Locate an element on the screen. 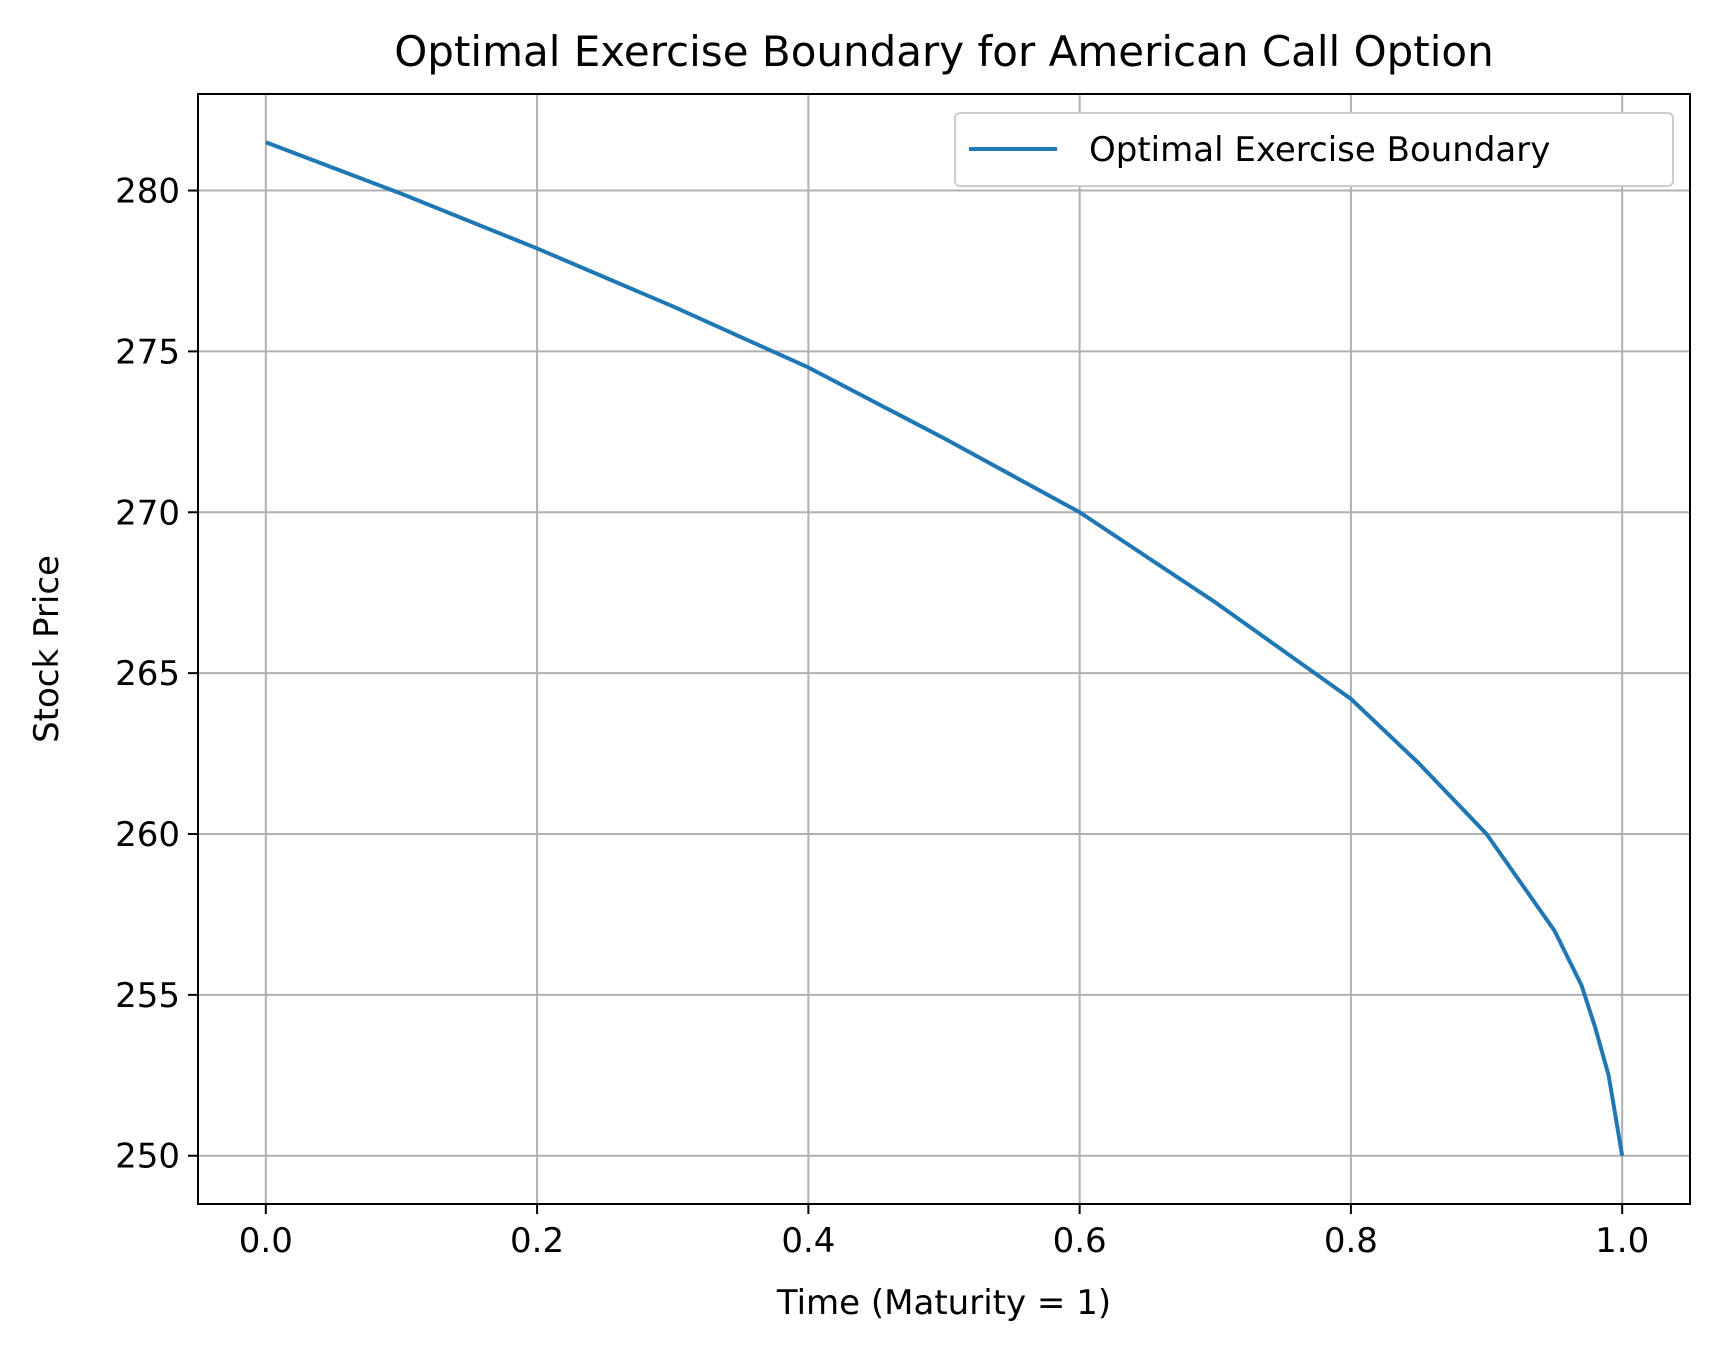  x-tick-label: 0.6 is located at coordinates (1080, 1241).